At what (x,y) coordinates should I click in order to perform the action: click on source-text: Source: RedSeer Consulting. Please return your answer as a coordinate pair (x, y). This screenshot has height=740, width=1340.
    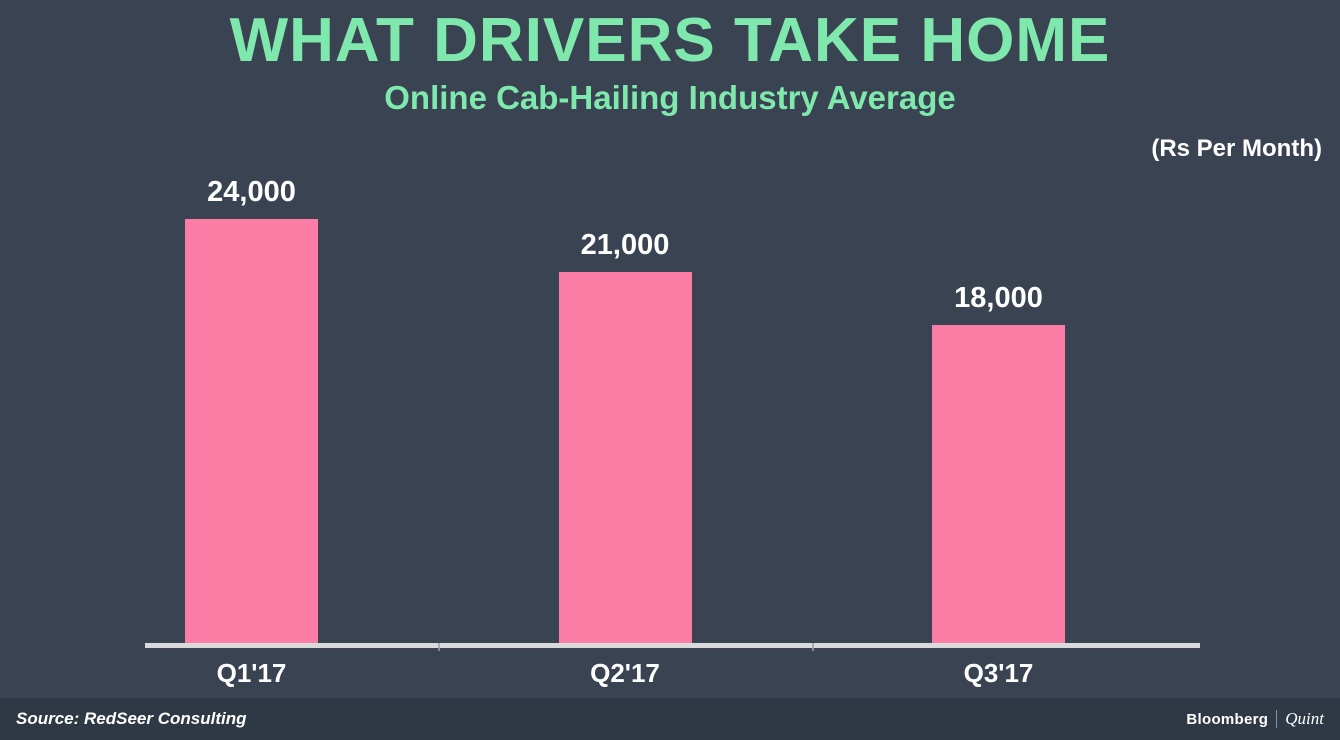
    Looking at the image, I should click on (131, 718).